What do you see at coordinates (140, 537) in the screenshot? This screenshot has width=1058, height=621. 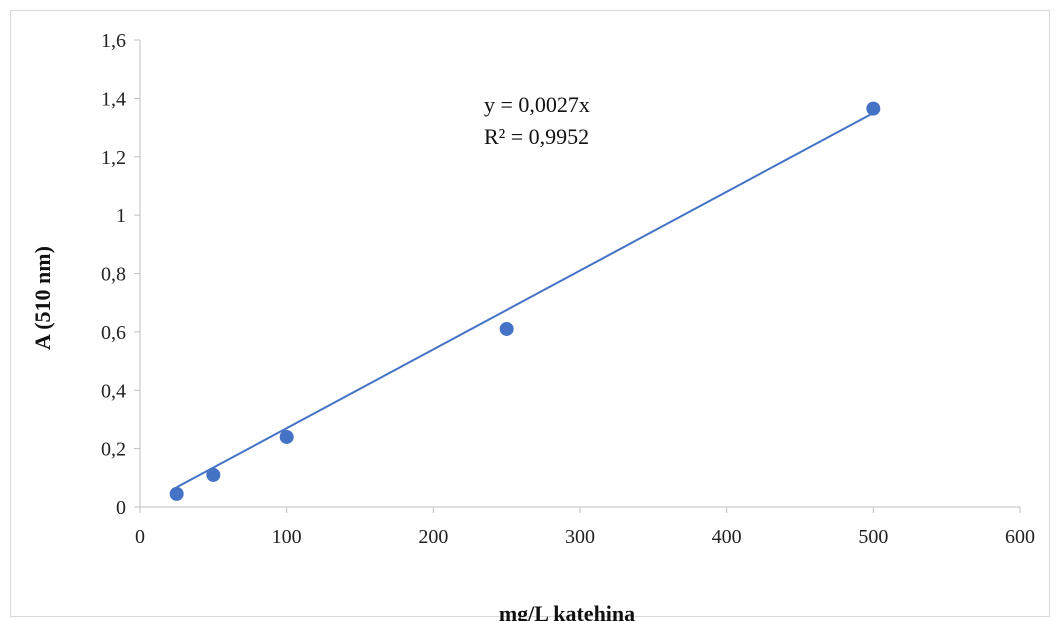 I see `x-tick-label: 0` at bounding box center [140, 537].